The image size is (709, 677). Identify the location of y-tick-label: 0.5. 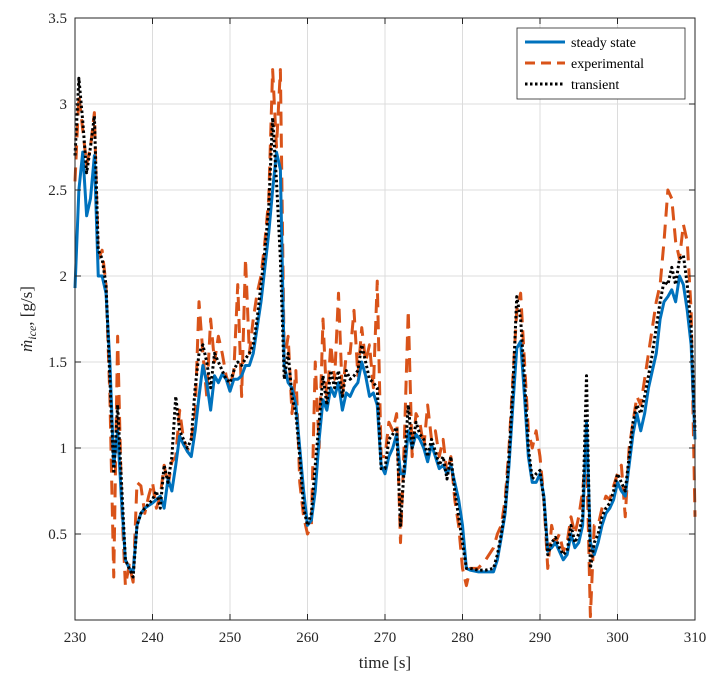
(57, 535).